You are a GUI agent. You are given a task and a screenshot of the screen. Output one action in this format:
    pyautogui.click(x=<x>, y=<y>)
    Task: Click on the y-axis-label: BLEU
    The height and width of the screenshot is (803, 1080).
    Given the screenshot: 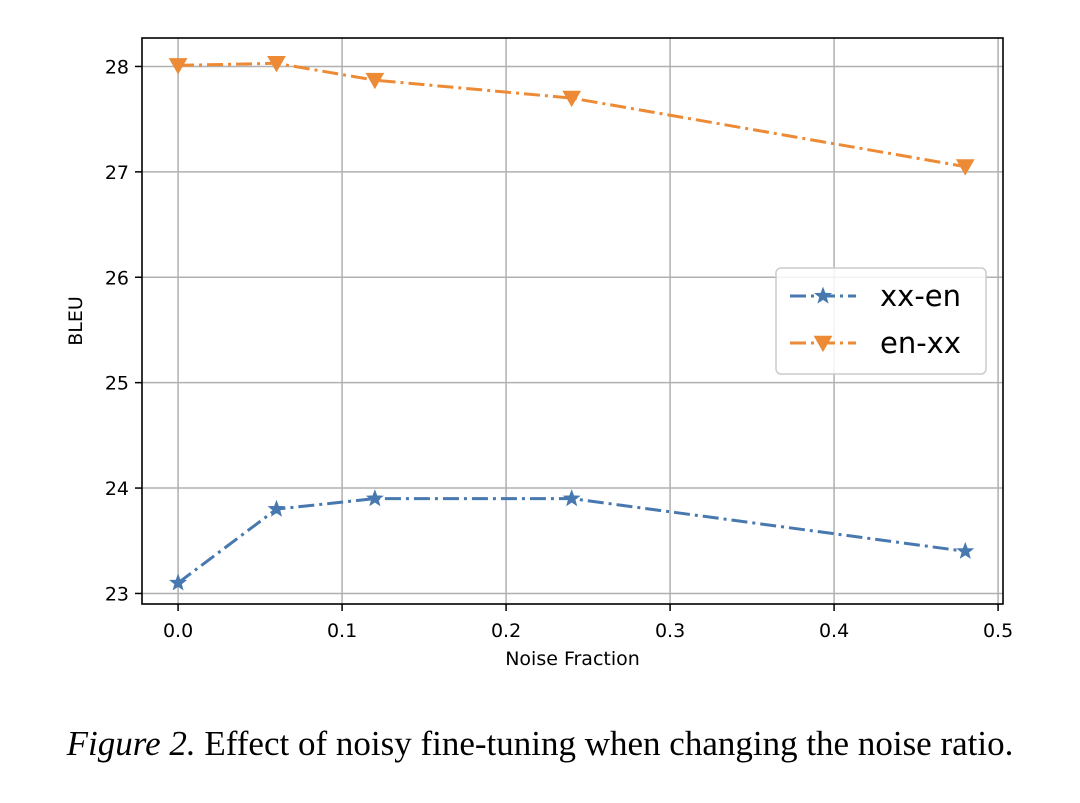 What is the action you would take?
    pyautogui.click(x=76, y=321)
    